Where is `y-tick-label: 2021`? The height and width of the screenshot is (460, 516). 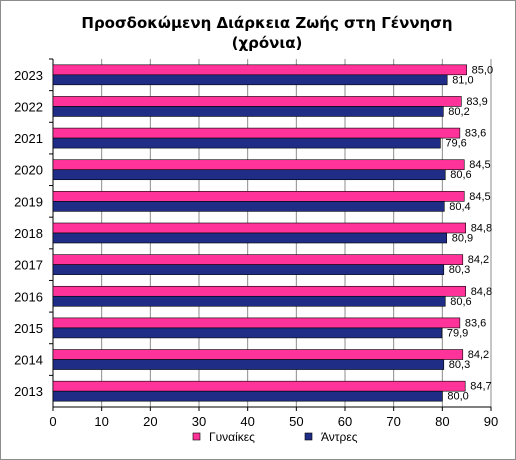 y-tick-label: 2021 is located at coordinates (28, 138).